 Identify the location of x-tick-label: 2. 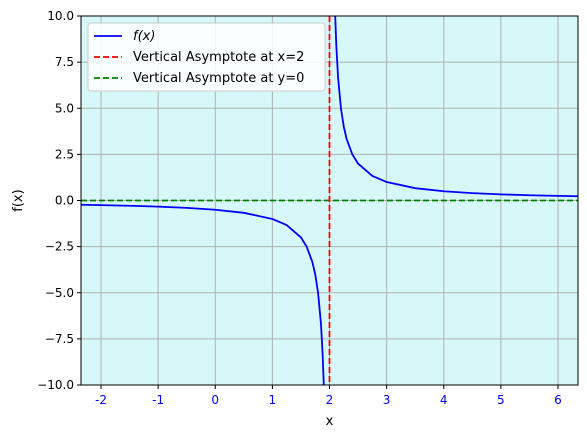
(330, 400).